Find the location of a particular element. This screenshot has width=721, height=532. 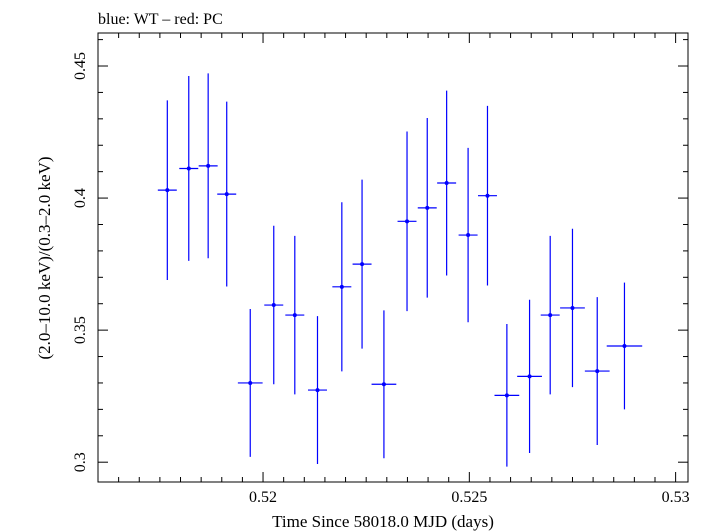

y-tick-label: 0.4 is located at coordinates (80, 198).